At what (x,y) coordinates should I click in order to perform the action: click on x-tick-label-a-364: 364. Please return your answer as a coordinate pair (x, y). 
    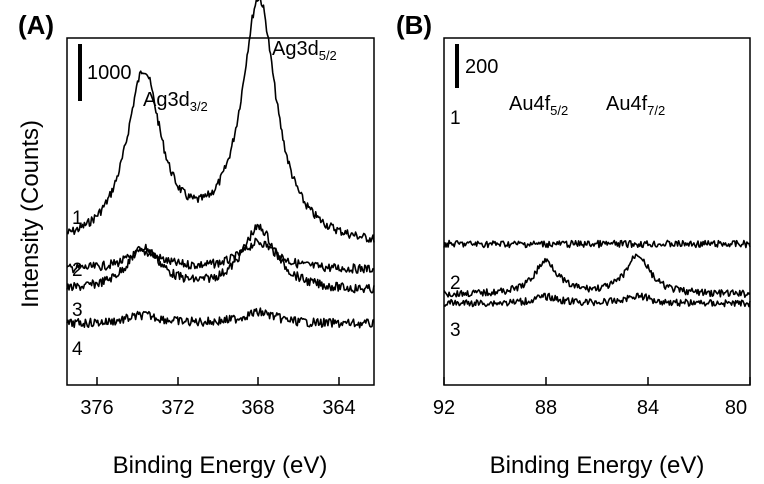
    Looking at the image, I should click on (338, 408).